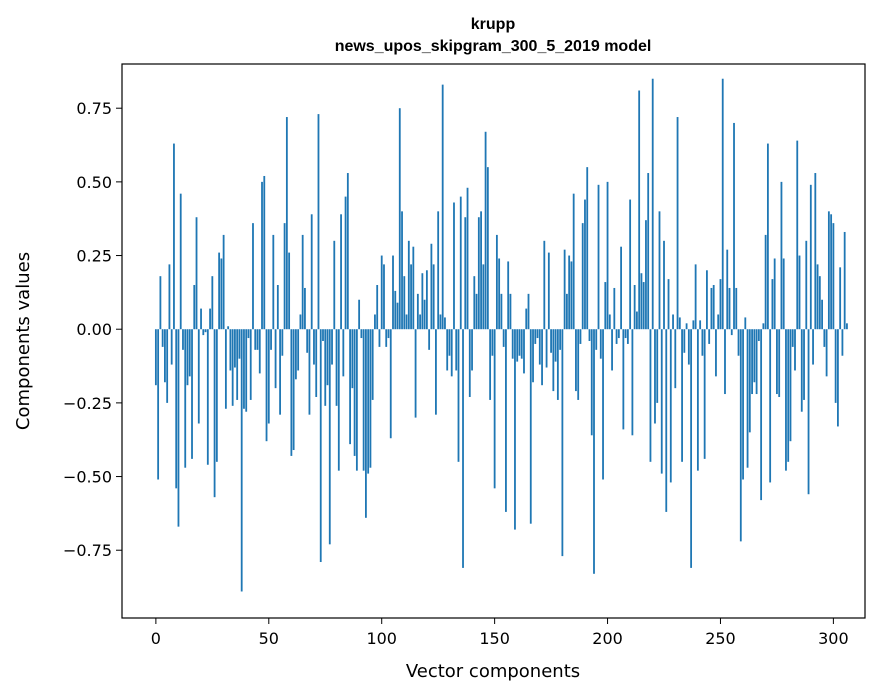 This screenshot has height=696, width=880. What do you see at coordinates (156, 638) in the screenshot?
I see `x-tick-label-0: 0` at bounding box center [156, 638].